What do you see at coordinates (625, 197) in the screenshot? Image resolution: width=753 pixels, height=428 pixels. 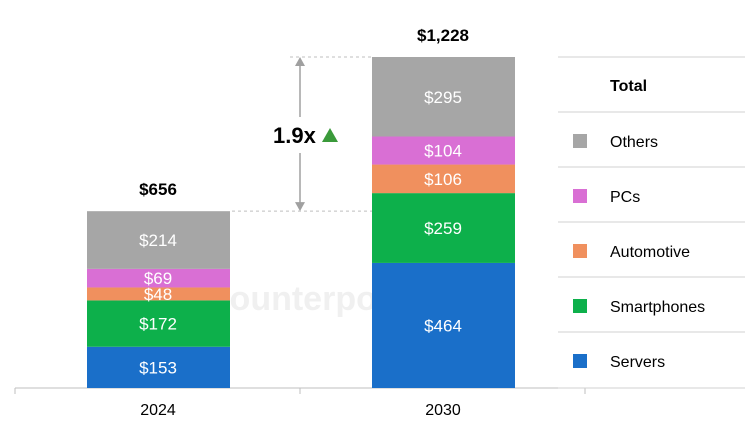 I see `legend-label-pcs: PCs` at bounding box center [625, 197].